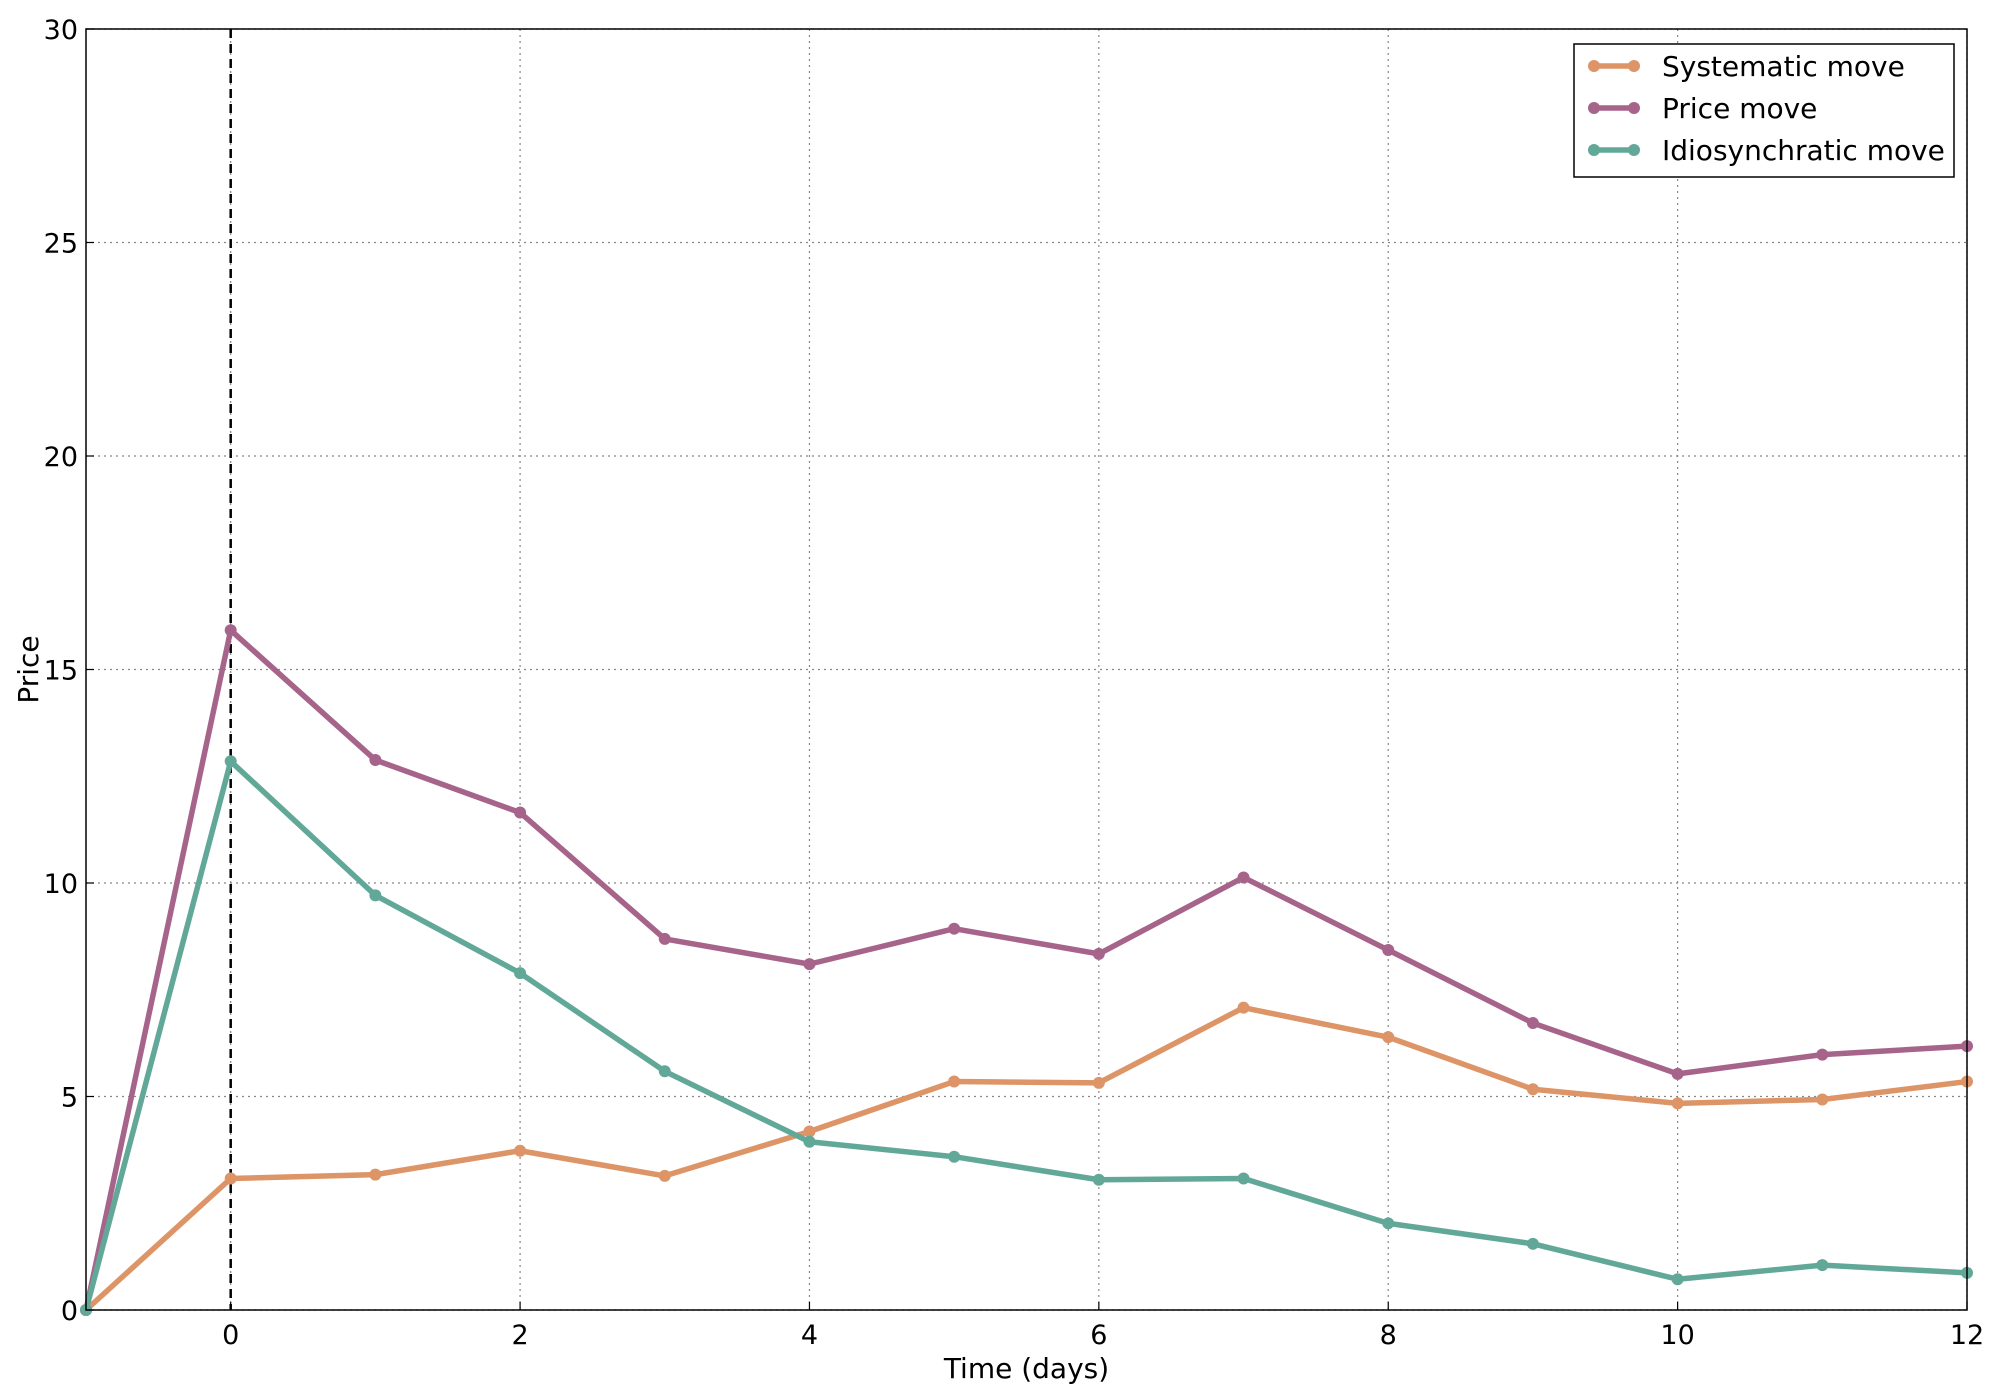 The image size is (2000, 1390). Describe the element at coordinates (1026, 1368) in the screenshot. I see `x-axis-label: Time (days)` at that location.